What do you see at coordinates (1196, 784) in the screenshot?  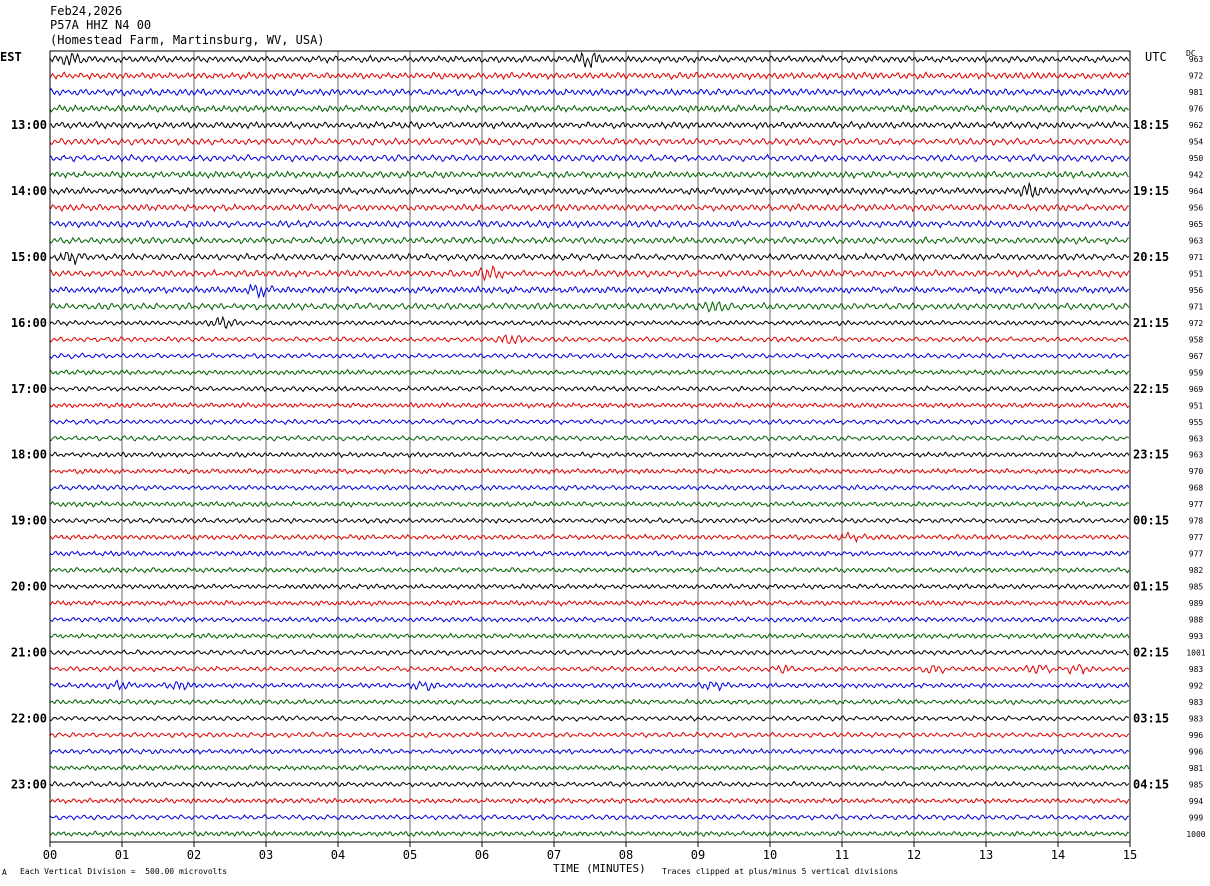 I see `dc-offset-label: 985` at bounding box center [1196, 784].